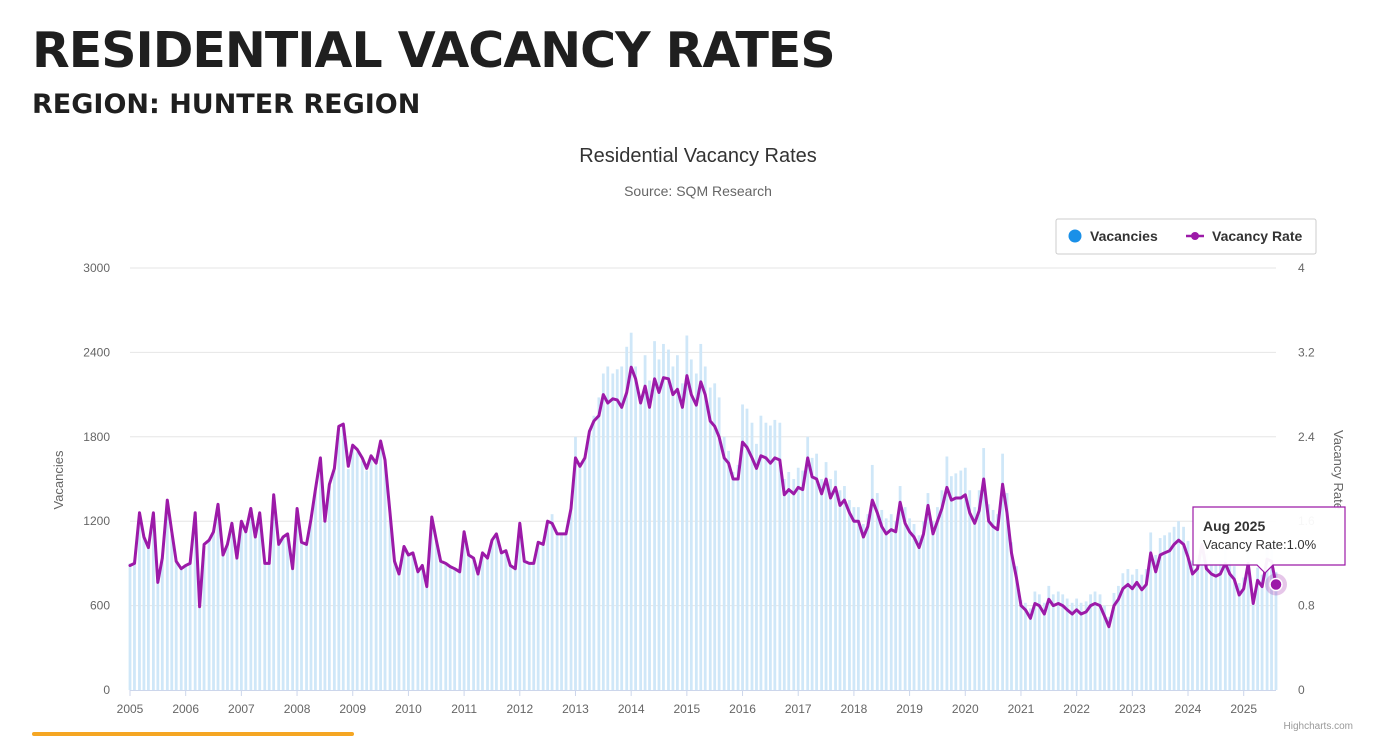 The width and height of the screenshot is (1392, 736). I want to click on tooltip-title: Aug 2025, so click(1234, 526).